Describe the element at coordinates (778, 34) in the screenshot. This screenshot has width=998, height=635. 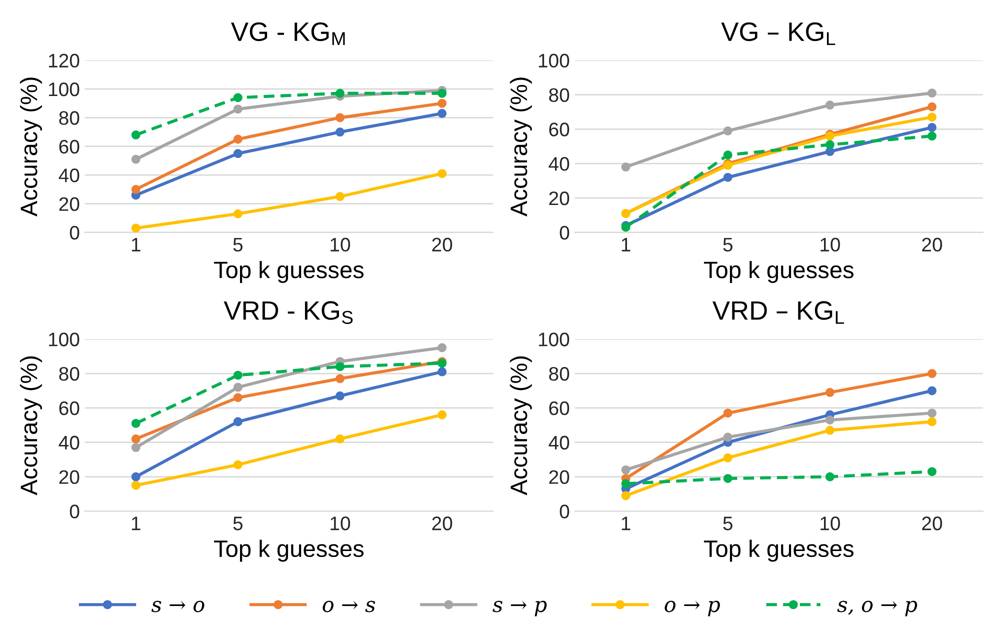
I see `chart-title: VG – KG$_{L}$` at that location.